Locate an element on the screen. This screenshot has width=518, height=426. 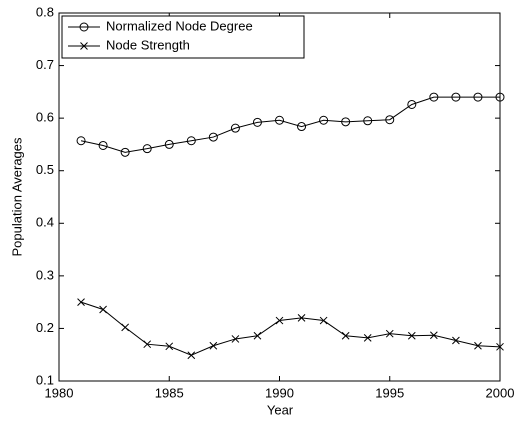
y-tick-label: 0.6 is located at coordinates (45, 117).